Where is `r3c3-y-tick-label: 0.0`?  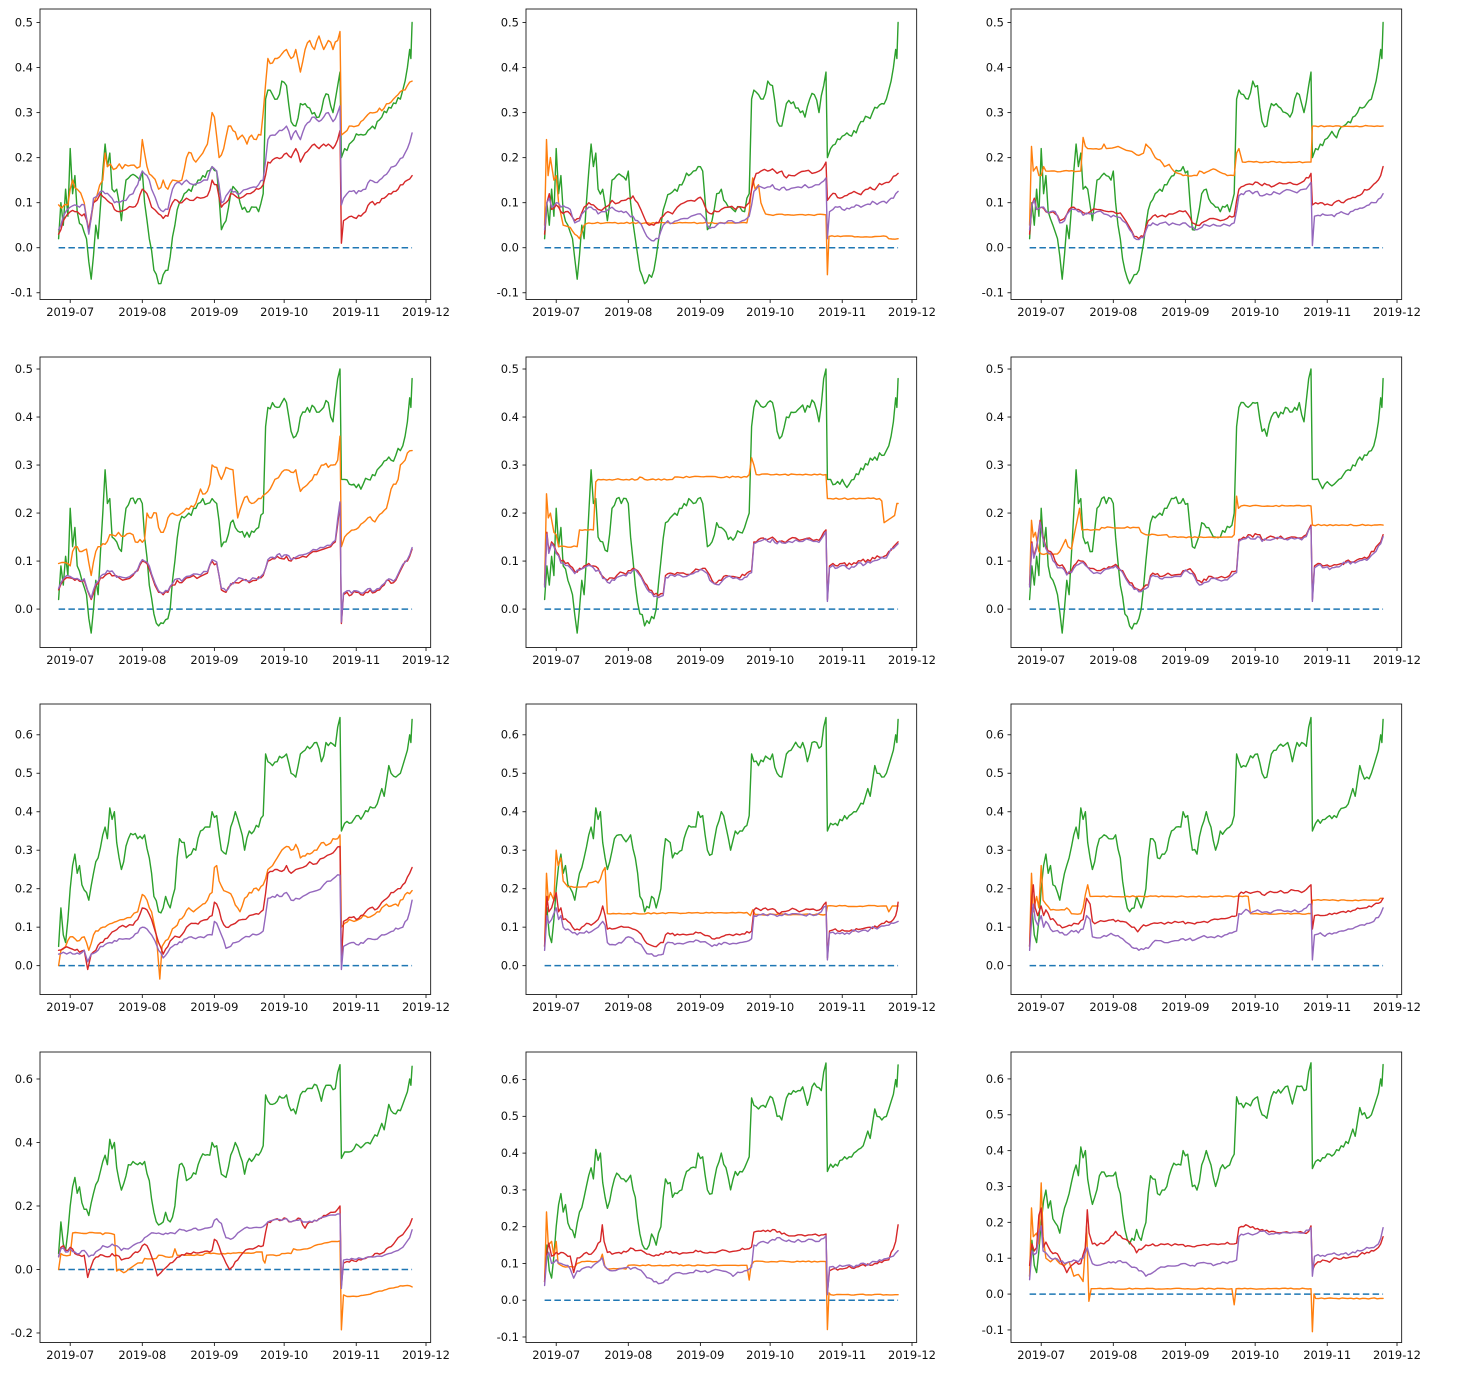 r3c3-y-tick-label: 0.0 is located at coordinates (995, 966).